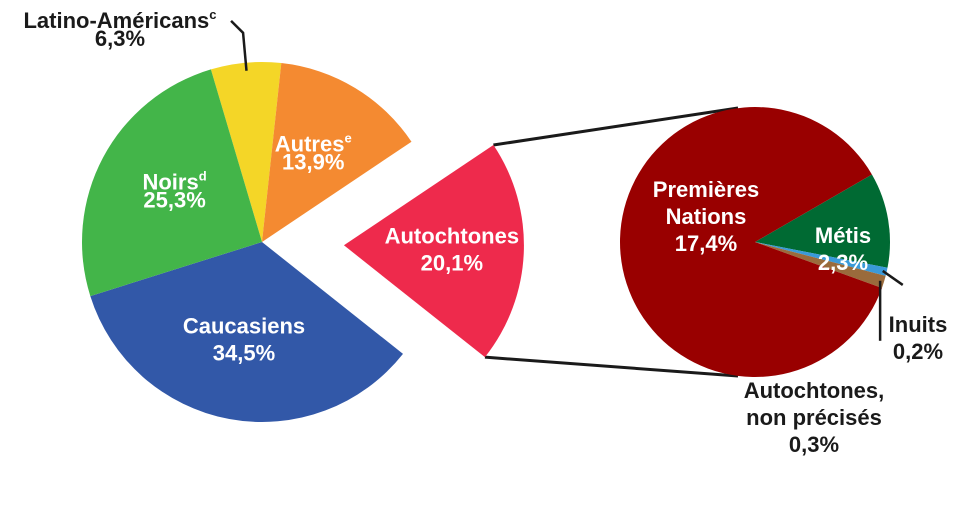 This screenshot has width=980, height=520. I want to click on label-autochtones: Autochtones 20,1%, so click(452, 250).